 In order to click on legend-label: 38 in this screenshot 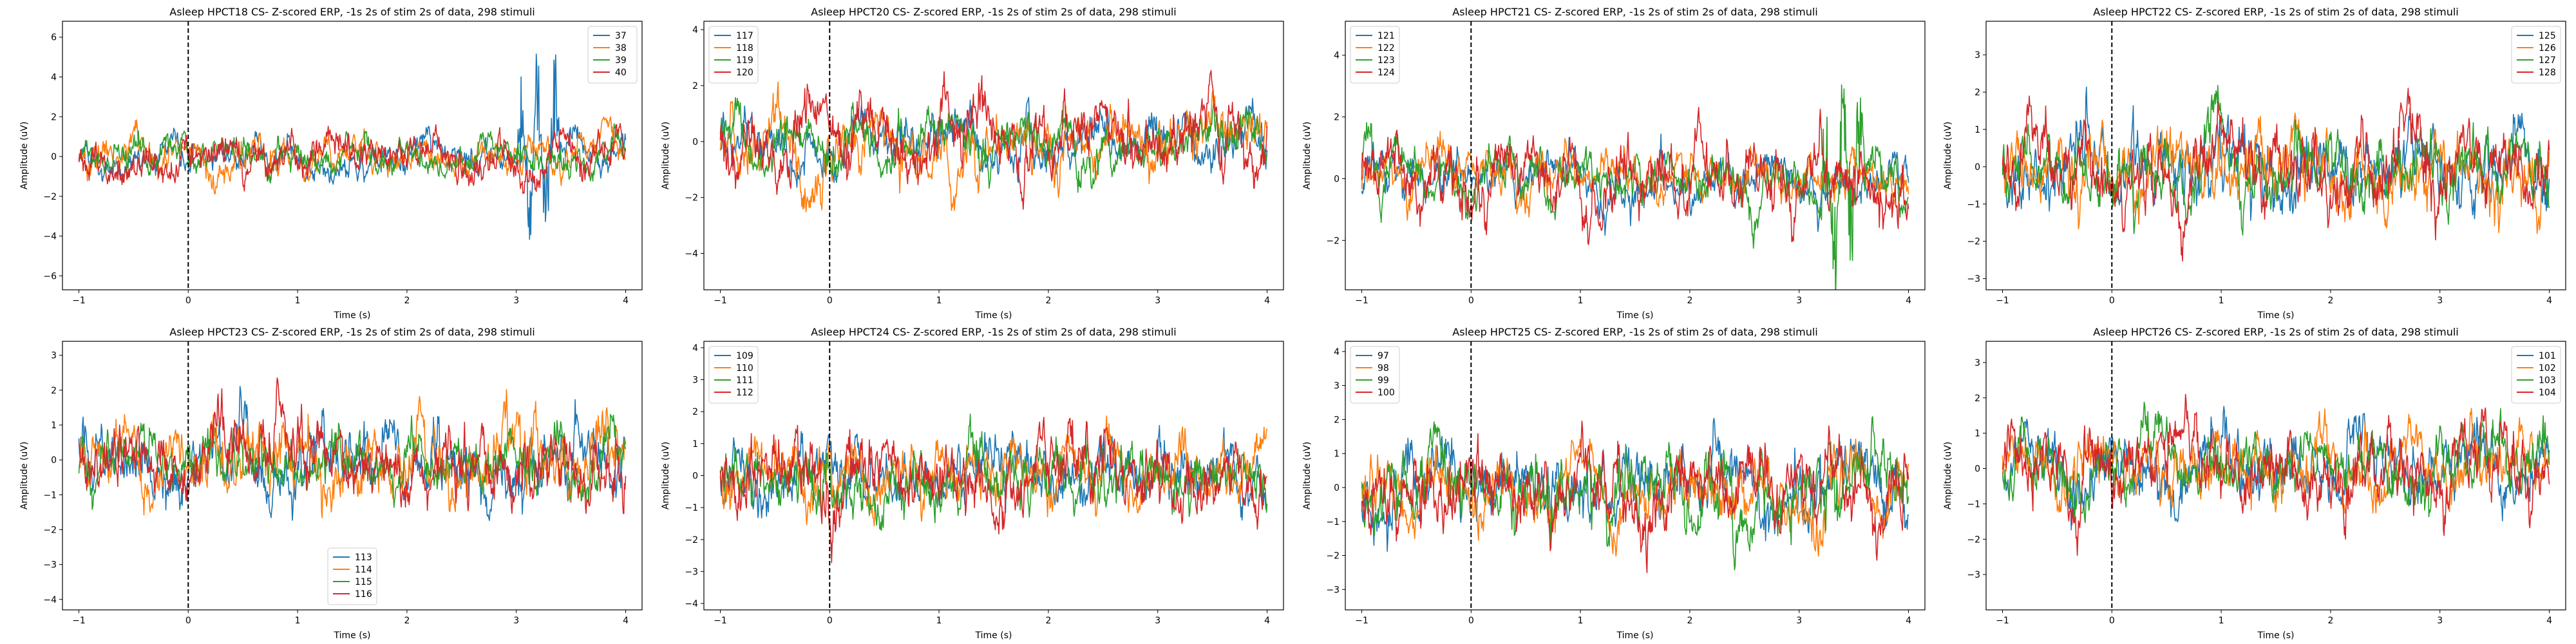, I will do `click(621, 48)`.